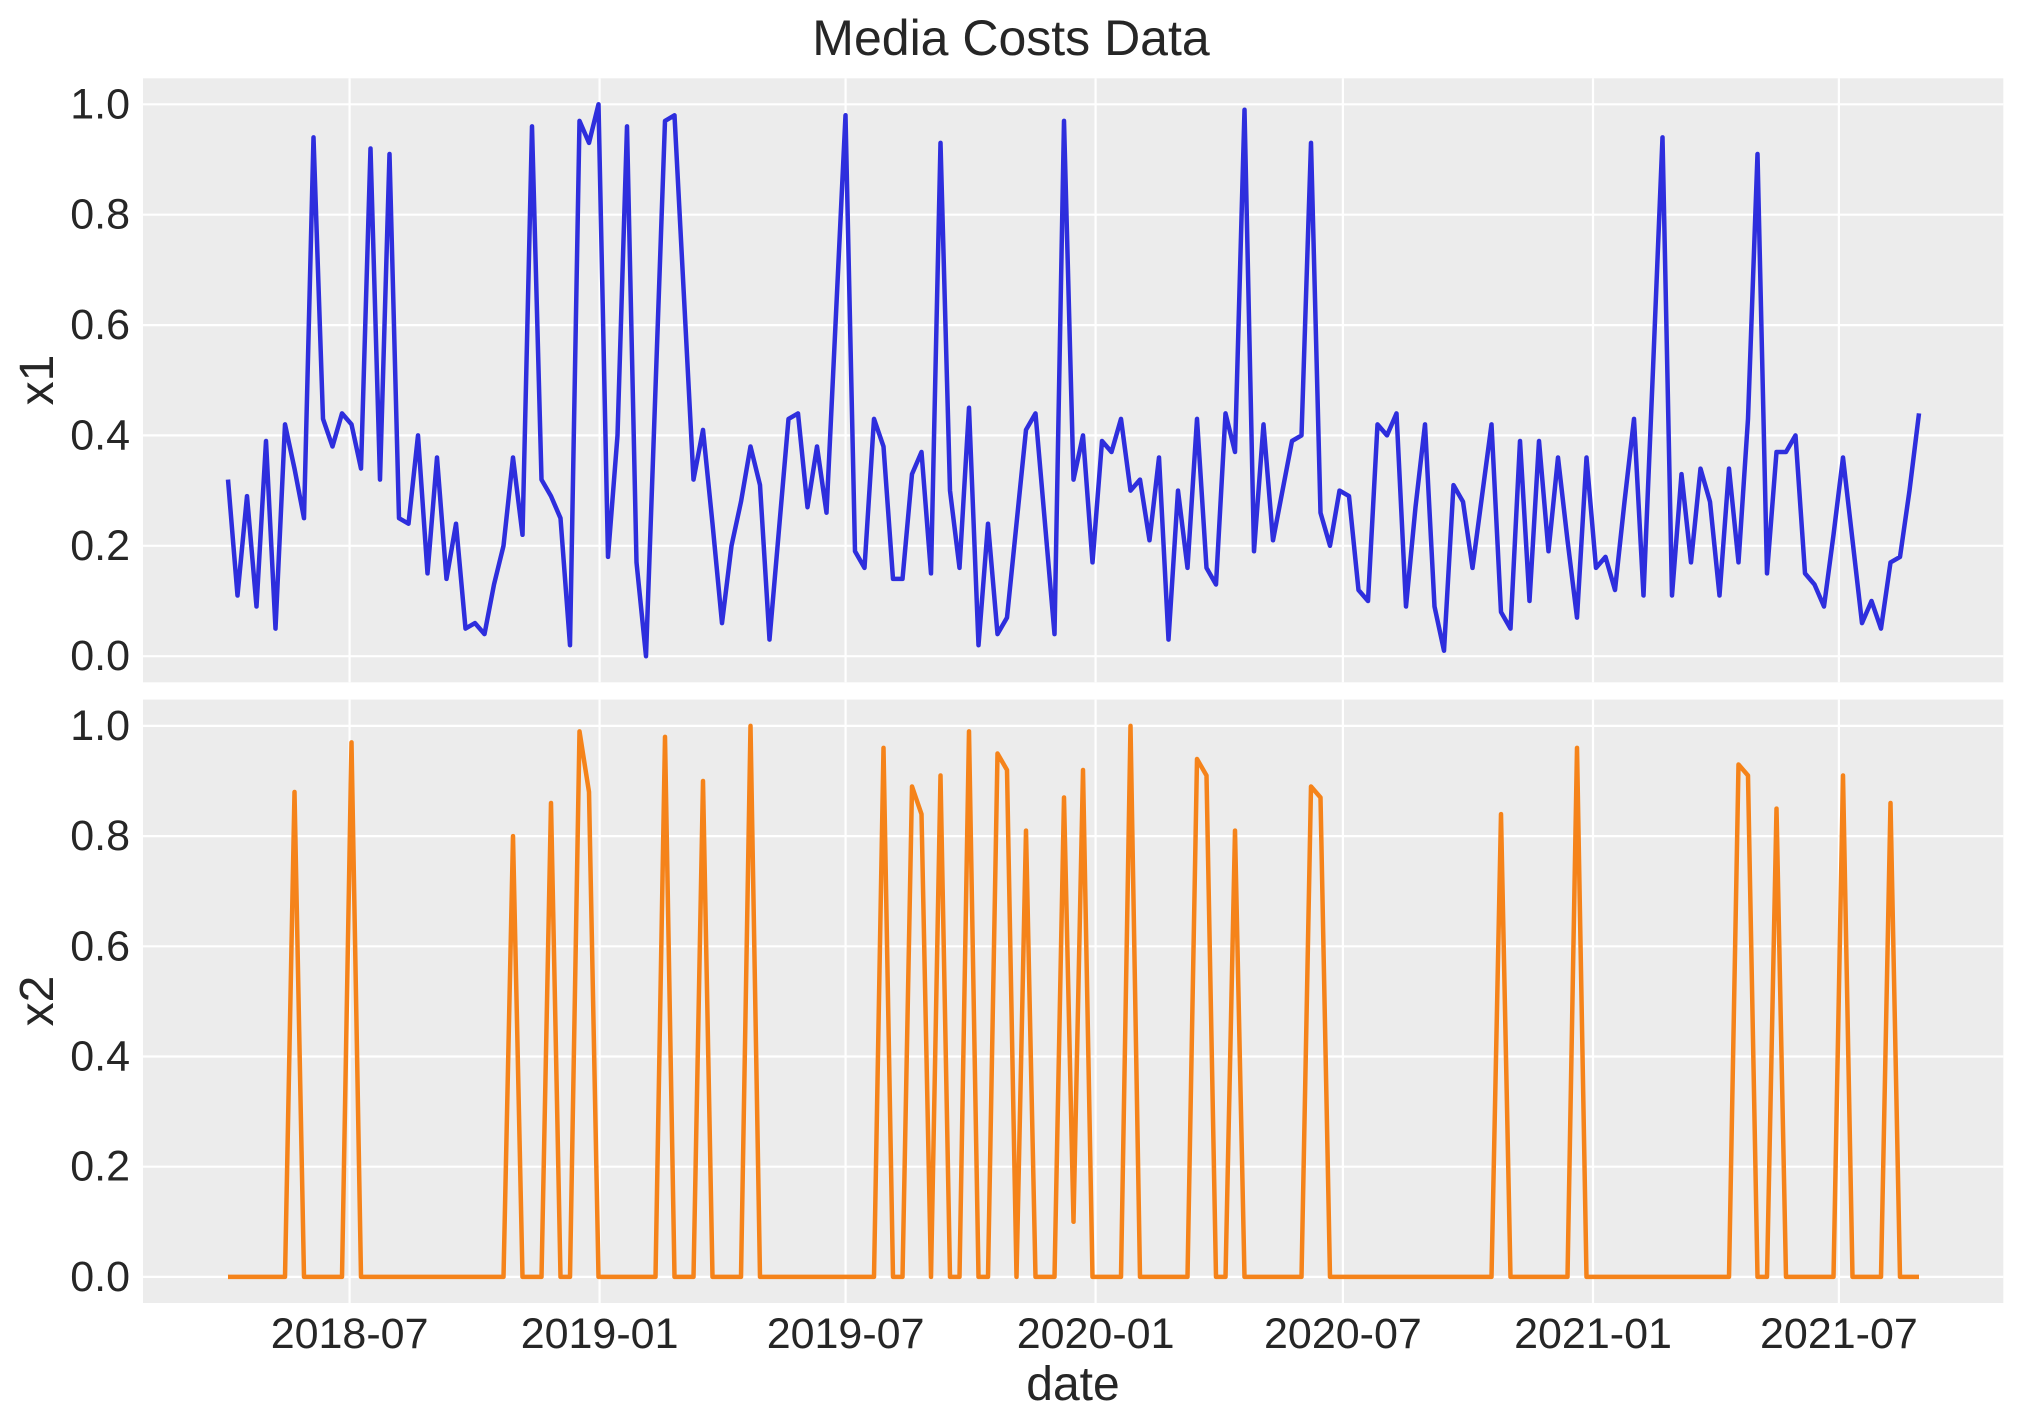  I want to click on svg-text: x2, so click(37, 1001).